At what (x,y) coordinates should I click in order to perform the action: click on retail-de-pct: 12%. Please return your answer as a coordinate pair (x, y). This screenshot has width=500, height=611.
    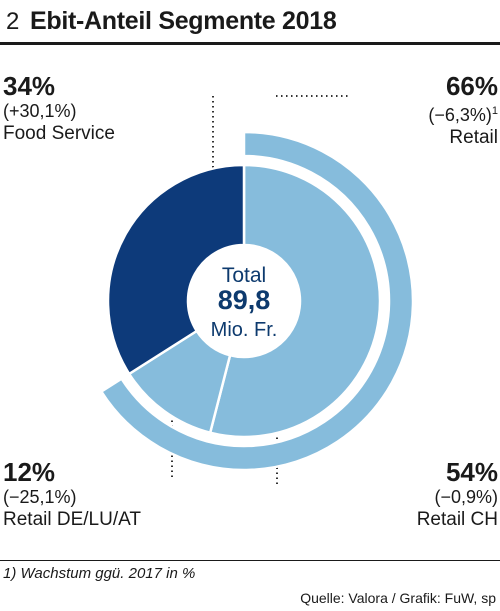
    Looking at the image, I should click on (29, 472).